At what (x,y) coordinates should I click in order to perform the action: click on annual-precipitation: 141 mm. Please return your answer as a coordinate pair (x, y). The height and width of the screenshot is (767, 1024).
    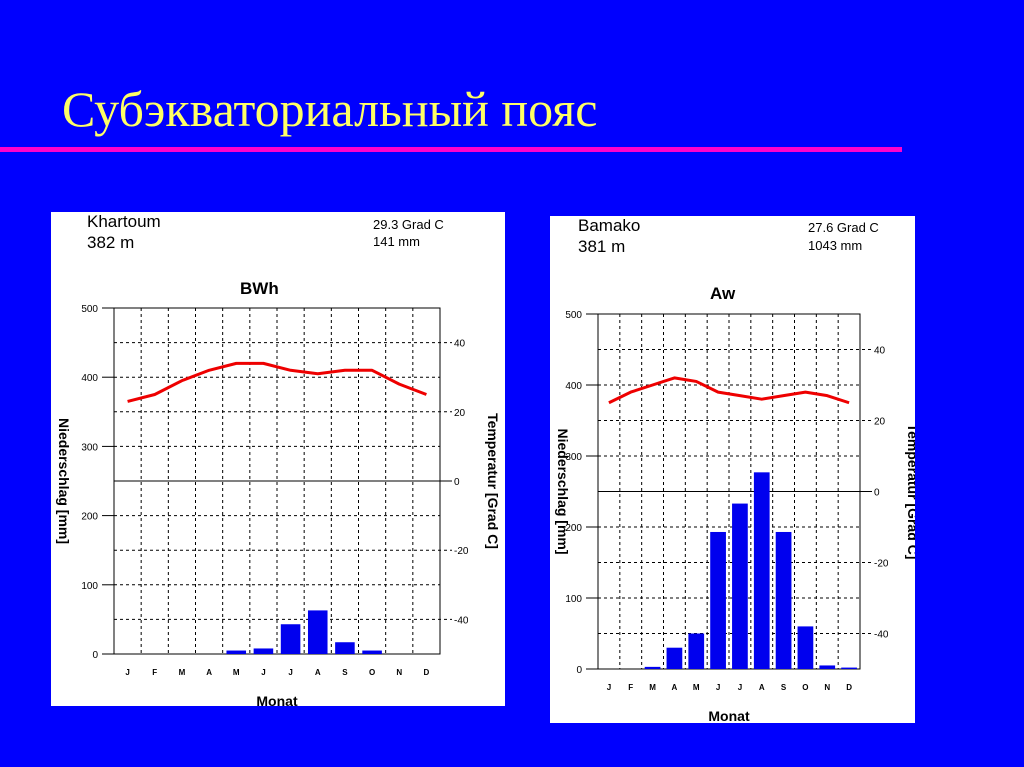
    Looking at the image, I should click on (396, 241).